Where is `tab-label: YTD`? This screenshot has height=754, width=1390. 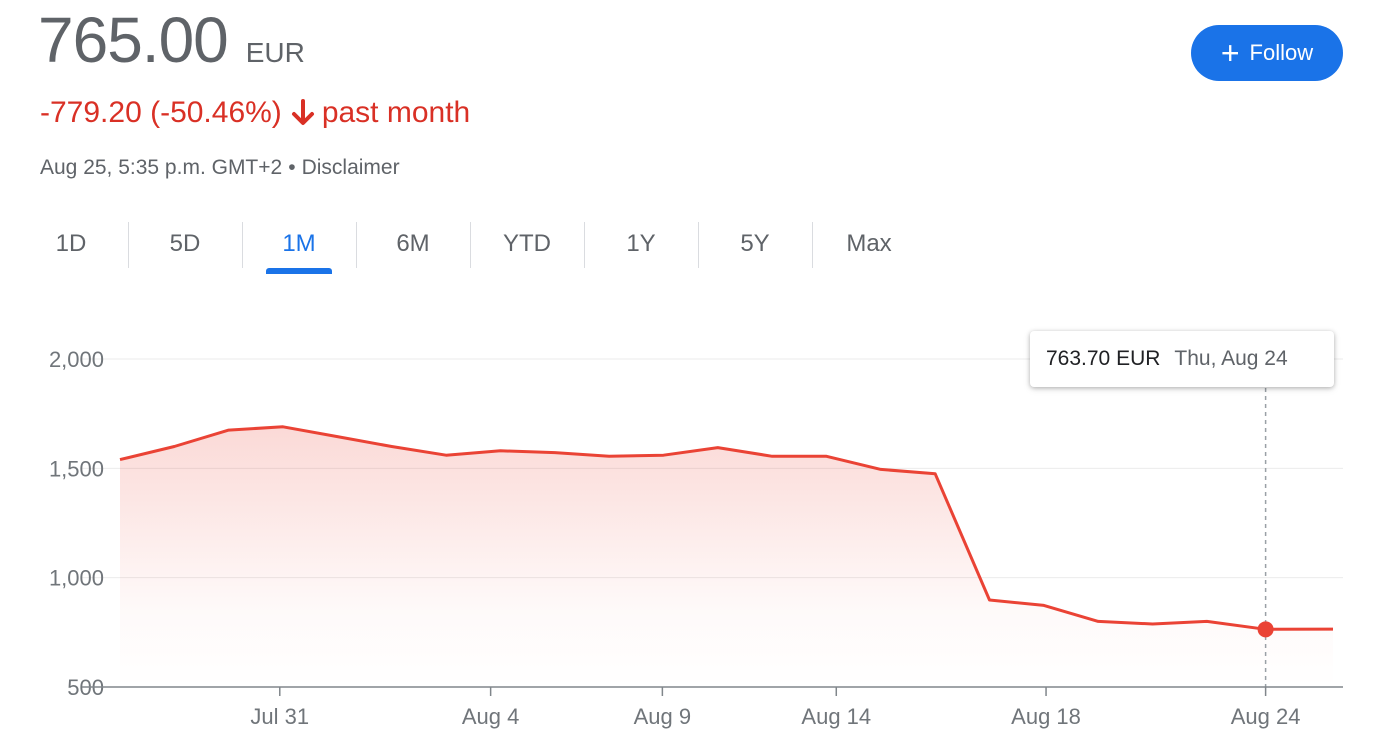 tab-label: YTD is located at coordinates (527, 243).